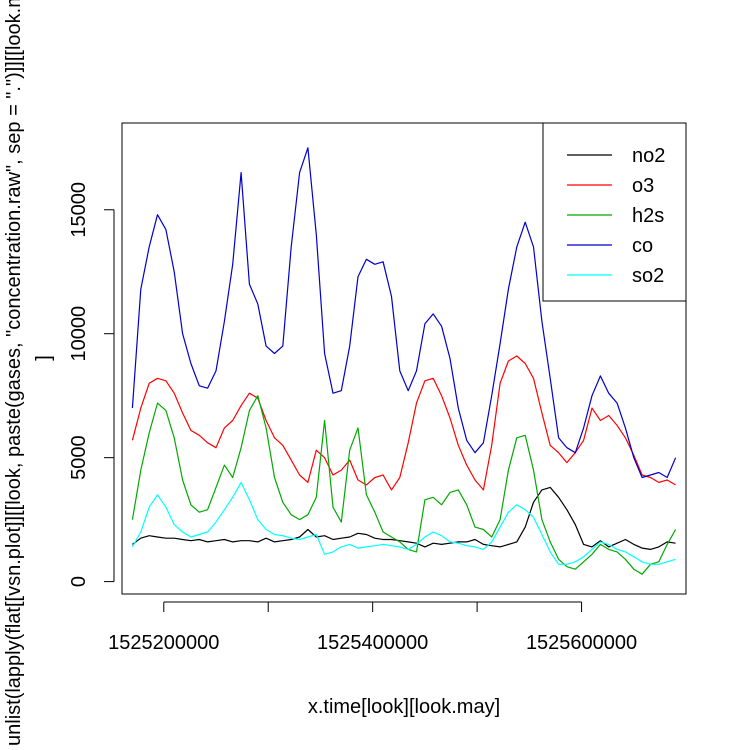 The height and width of the screenshot is (750, 750). What do you see at coordinates (643, 186) in the screenshot?
I see `legend-label-o3: o3` at bounding box center [643, 186].